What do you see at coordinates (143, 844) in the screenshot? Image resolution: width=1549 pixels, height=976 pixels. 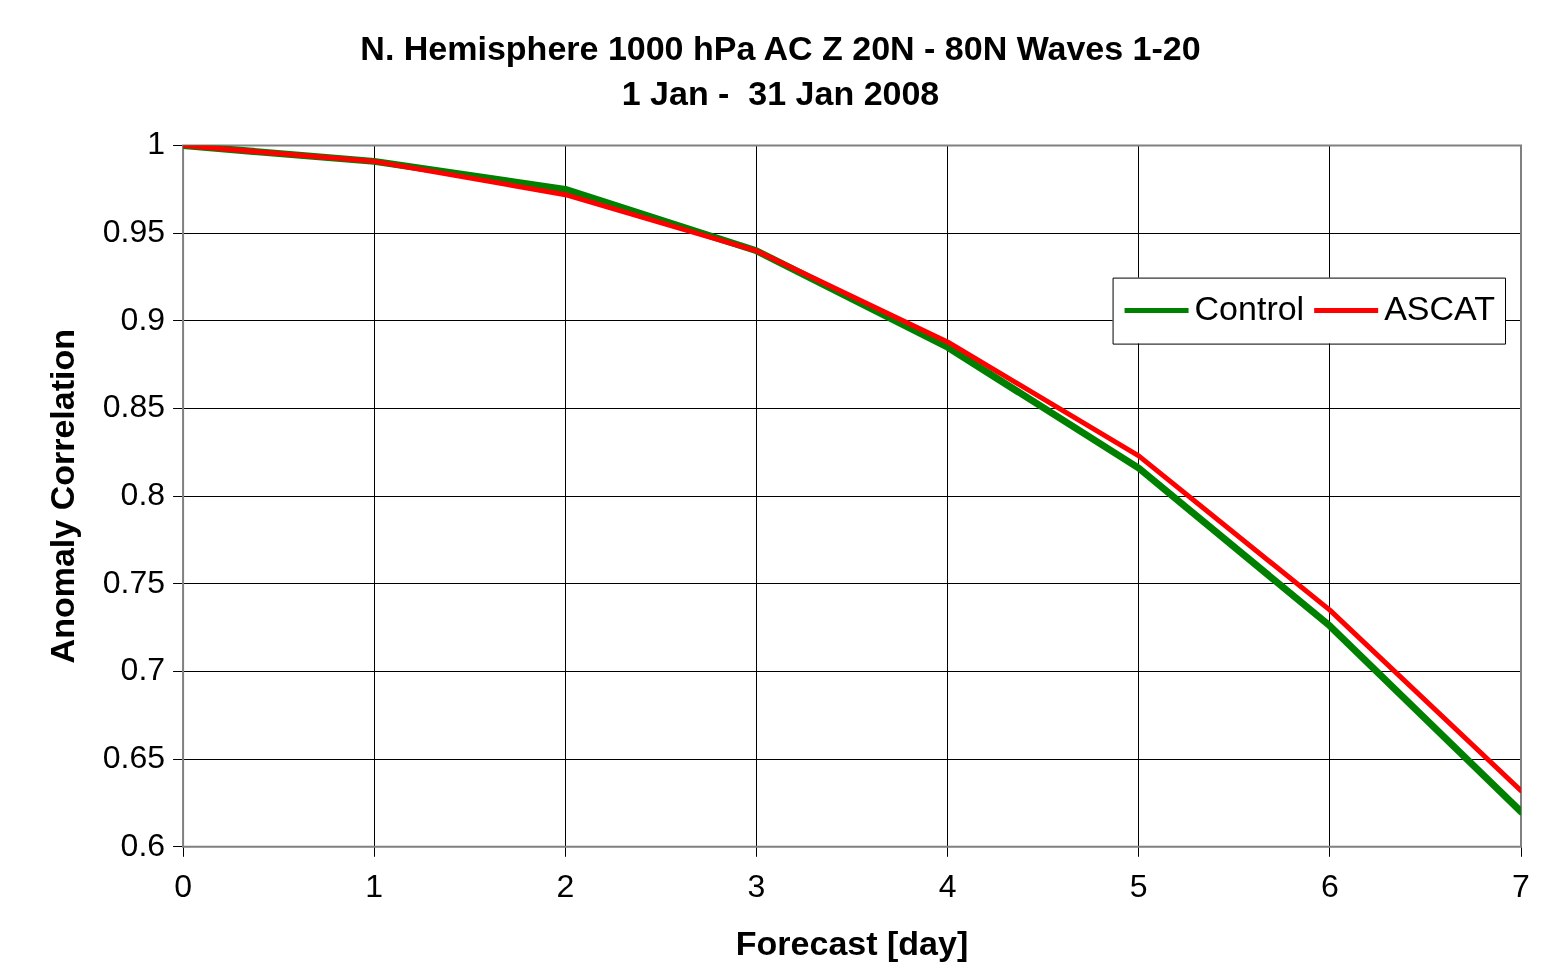 I see `y-tick-label: 0.6` at bounding box center [143, 844].